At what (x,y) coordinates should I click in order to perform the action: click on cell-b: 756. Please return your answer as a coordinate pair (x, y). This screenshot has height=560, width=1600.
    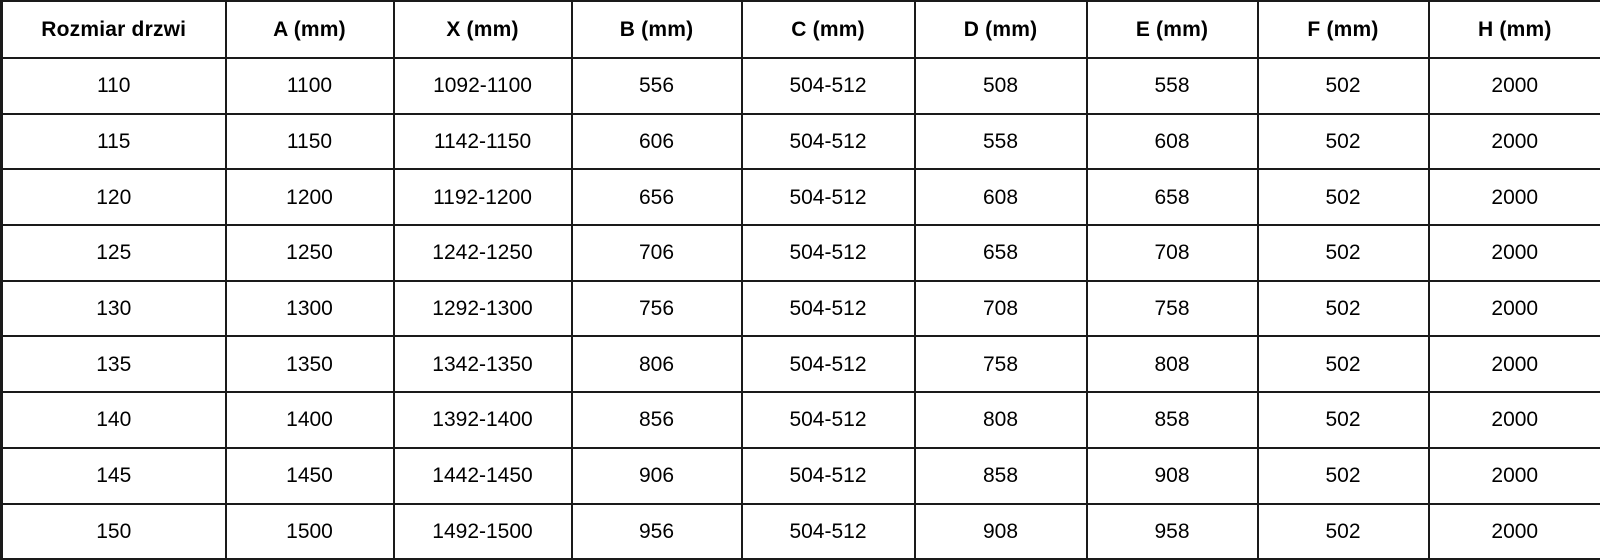
    Looking at the image, I should click on (657, 309).